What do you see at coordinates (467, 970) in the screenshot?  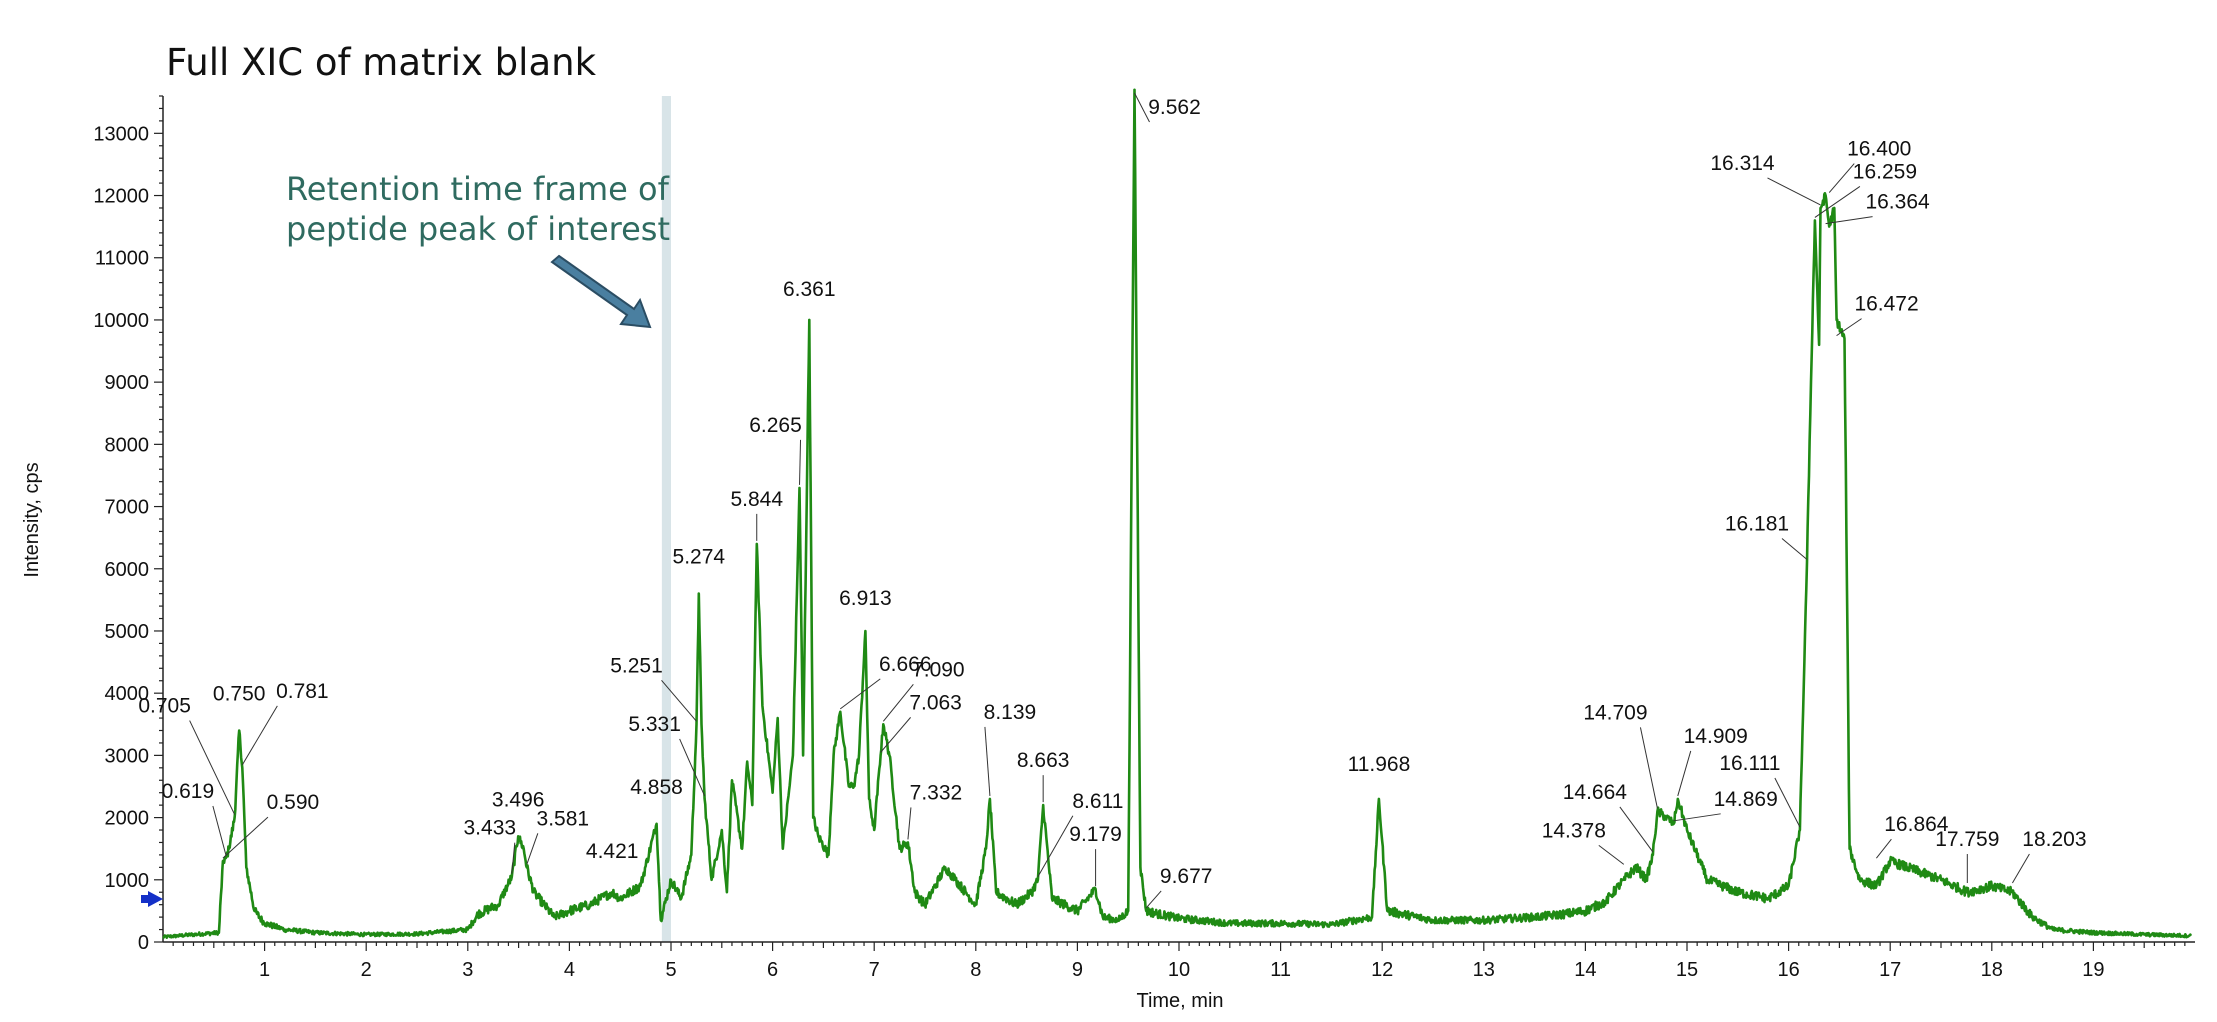 I see `x-tick-label: 3` at bounding box center [467, 970].